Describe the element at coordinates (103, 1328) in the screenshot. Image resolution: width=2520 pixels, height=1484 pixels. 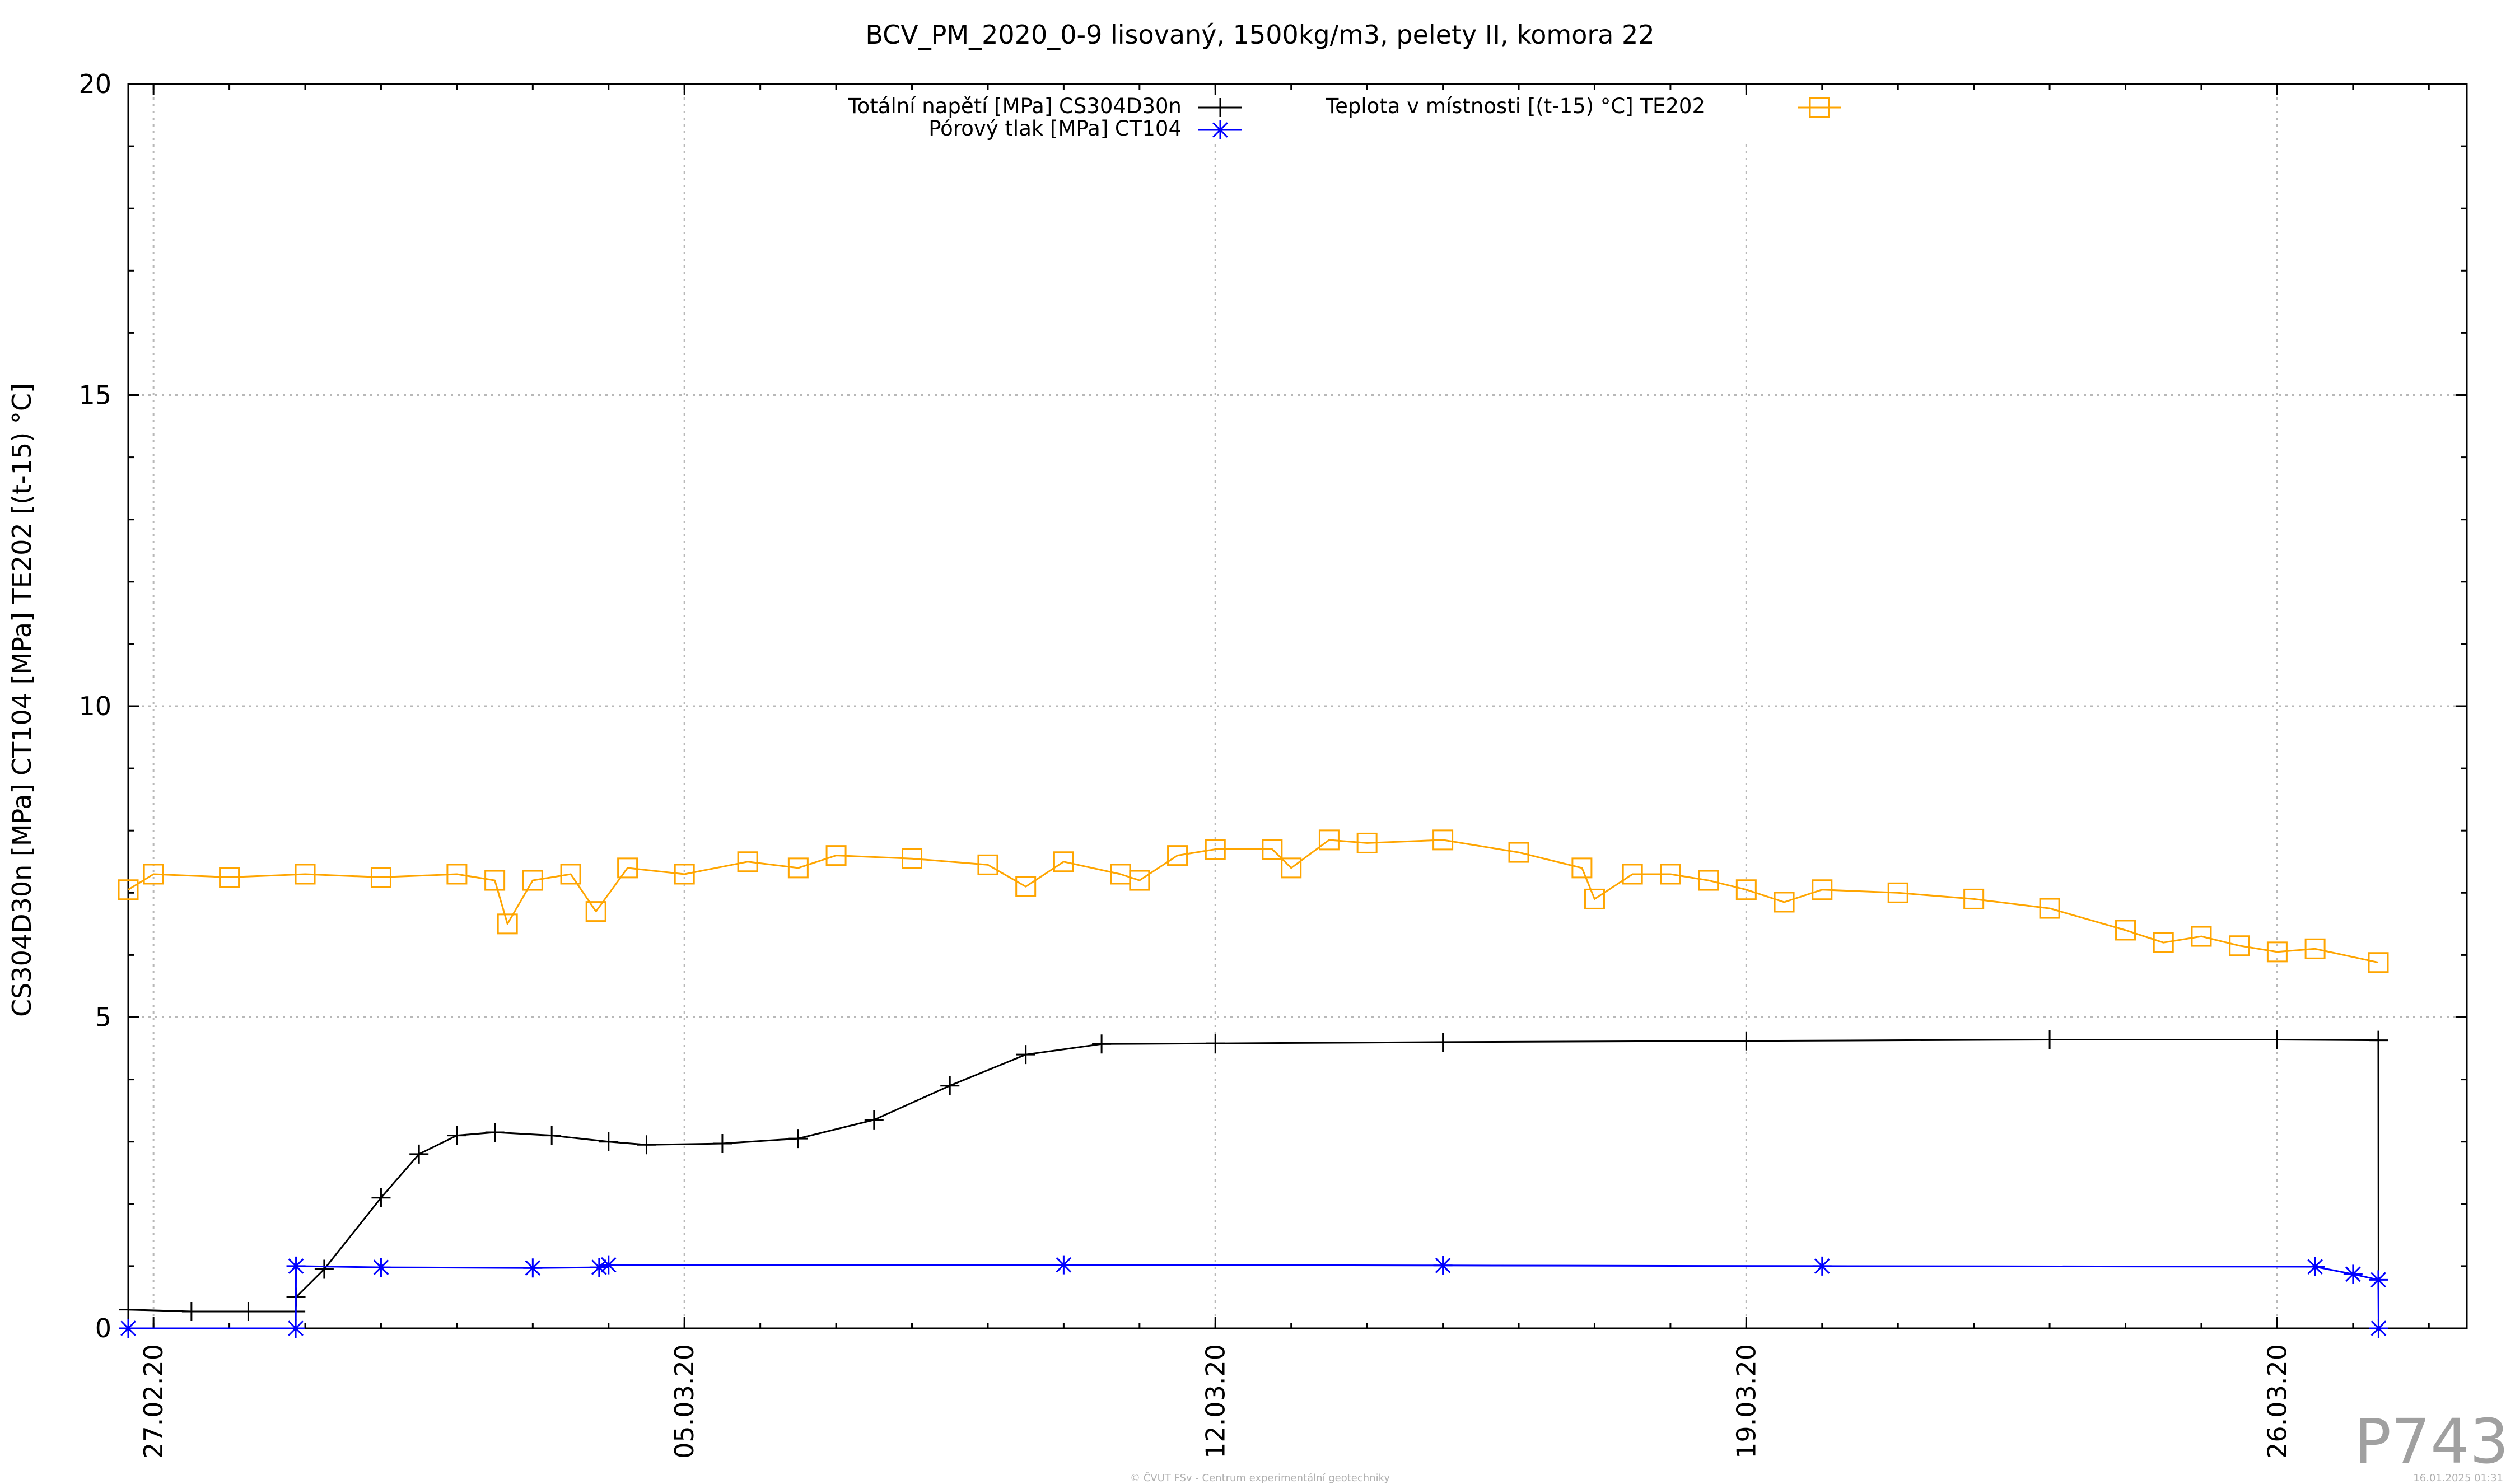
I see `y-tick-label: 0` at that location.